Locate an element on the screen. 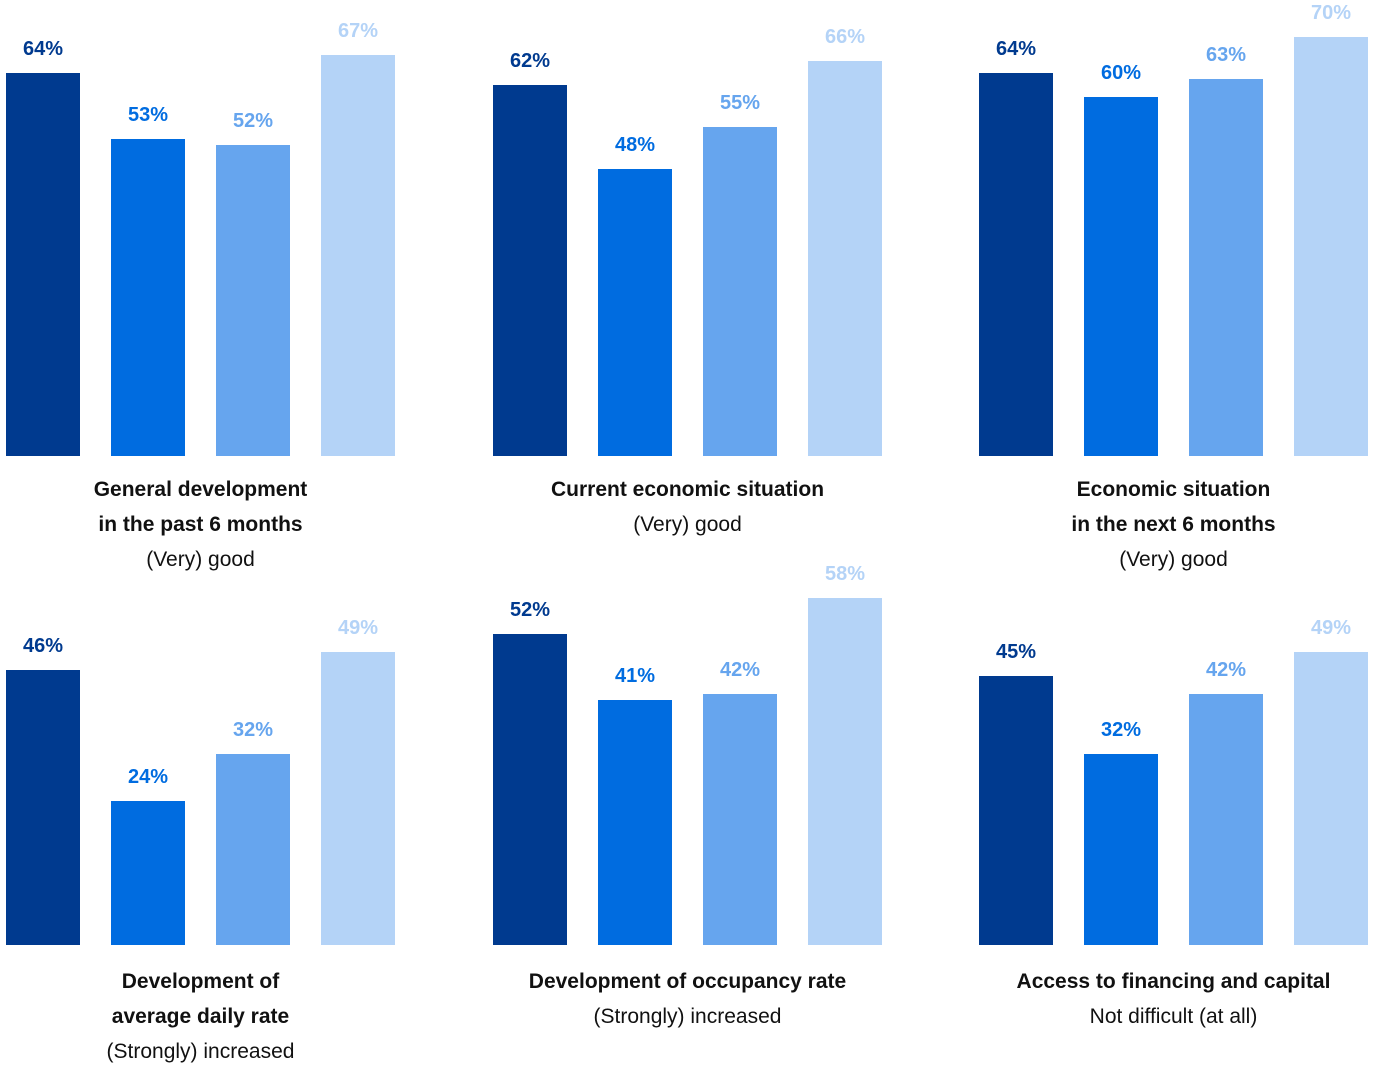 The image size is (1381, 1069). data-label: 62% is located at coordinates (530, 61).